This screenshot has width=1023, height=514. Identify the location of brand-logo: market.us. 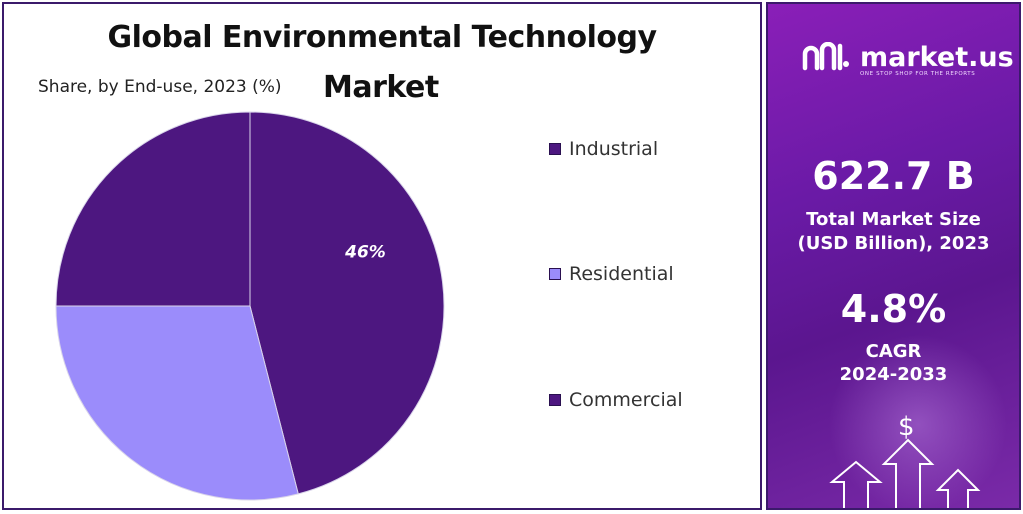
(908, 57).